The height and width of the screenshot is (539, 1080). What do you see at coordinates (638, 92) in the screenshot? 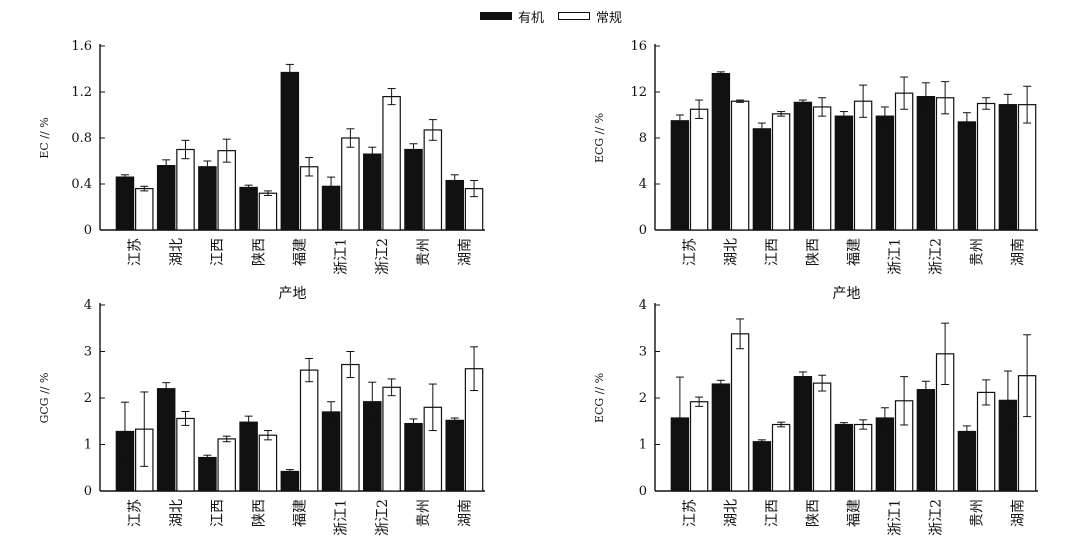
I see `y-tick-label: 12` at bounding box center [638, 92].